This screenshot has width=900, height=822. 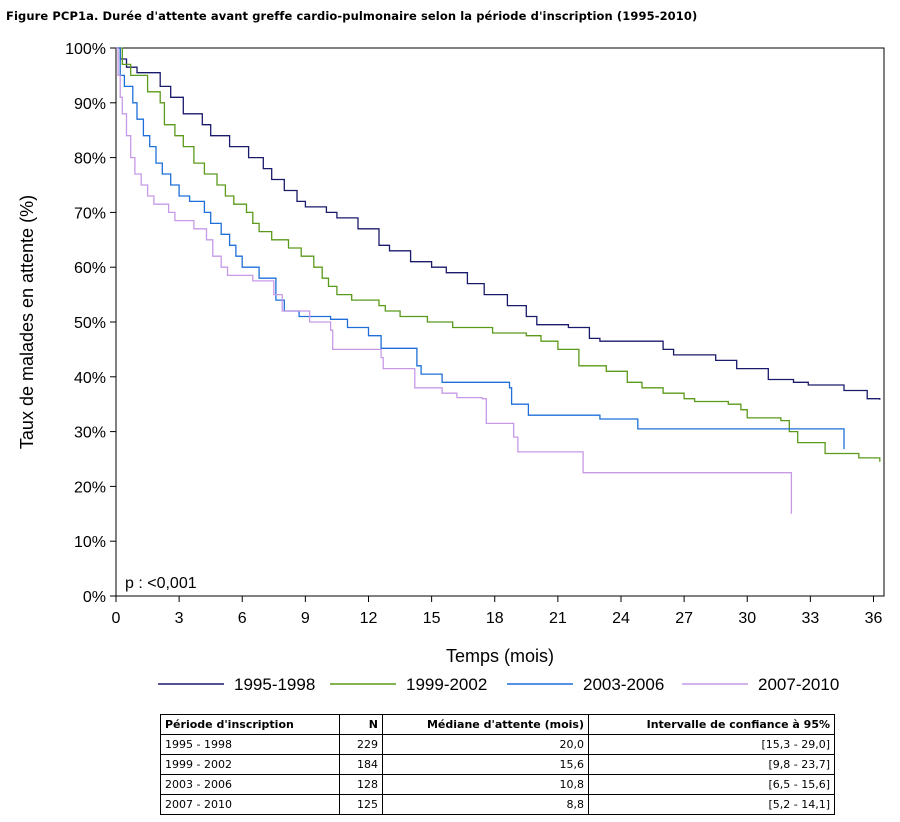 What do you see at coordinates (242, 618) in the screenshot?
I see `x-tick-label: 6` at bounding box center [242, 618].